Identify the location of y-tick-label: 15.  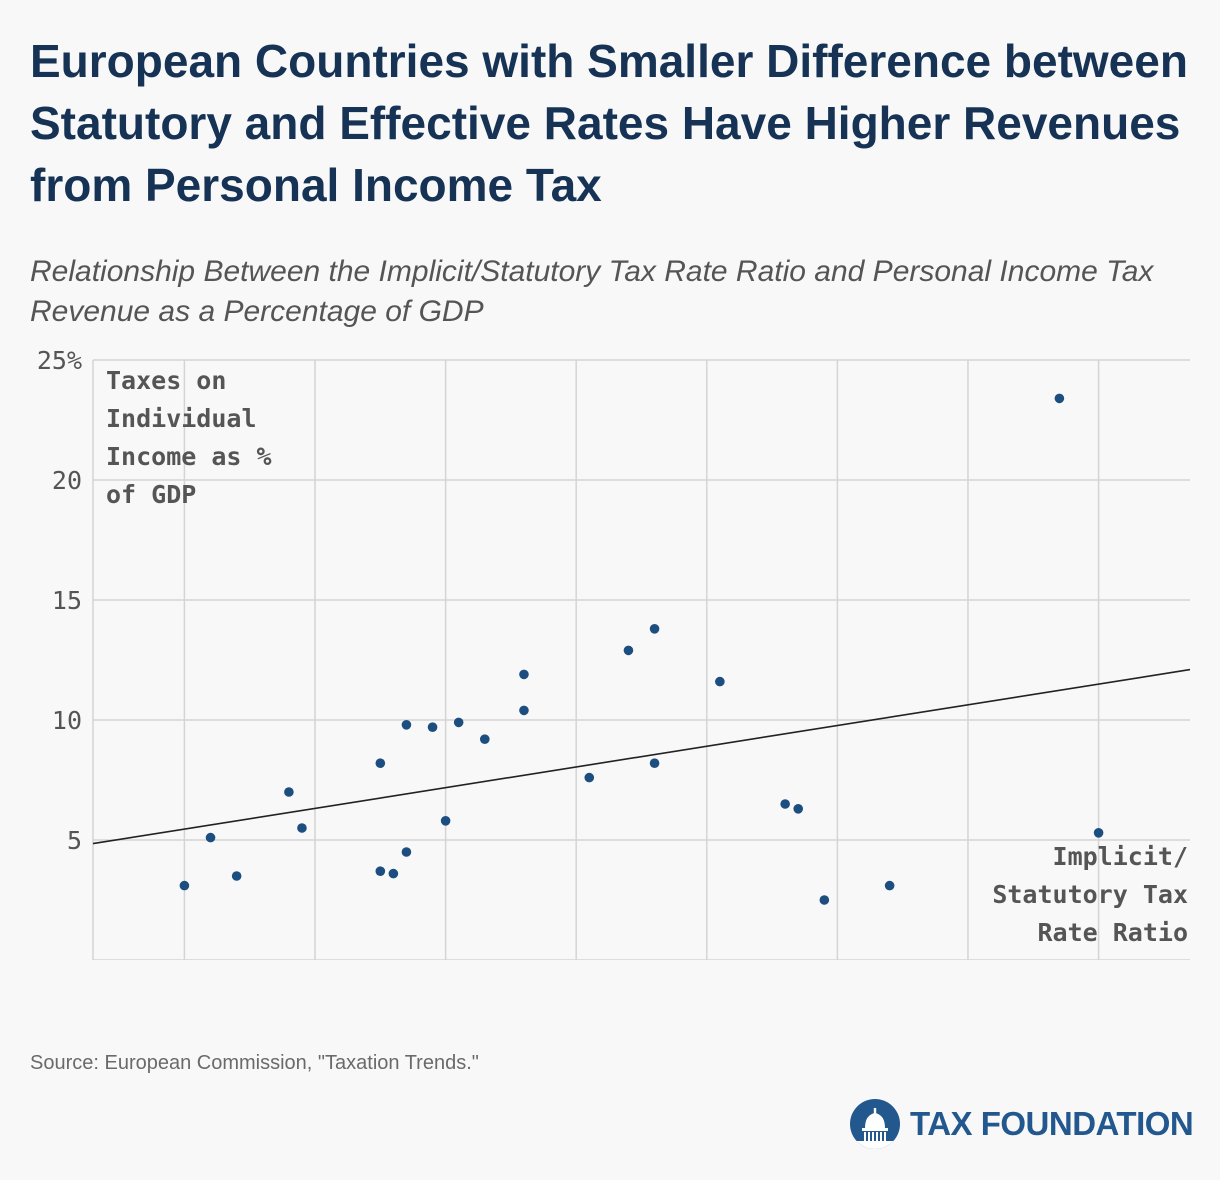
(67, 600).